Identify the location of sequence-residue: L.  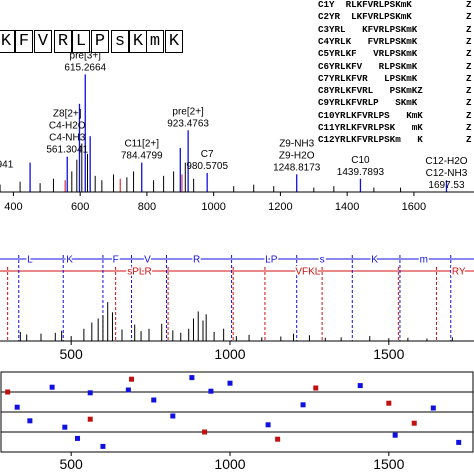
(81, 41).